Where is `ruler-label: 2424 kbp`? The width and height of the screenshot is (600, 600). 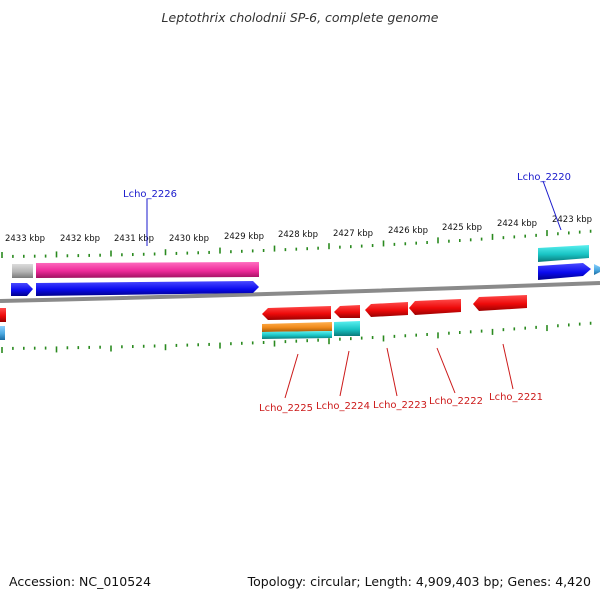
ruler-label: 2424 kbp is located at coordinates (517, 224).